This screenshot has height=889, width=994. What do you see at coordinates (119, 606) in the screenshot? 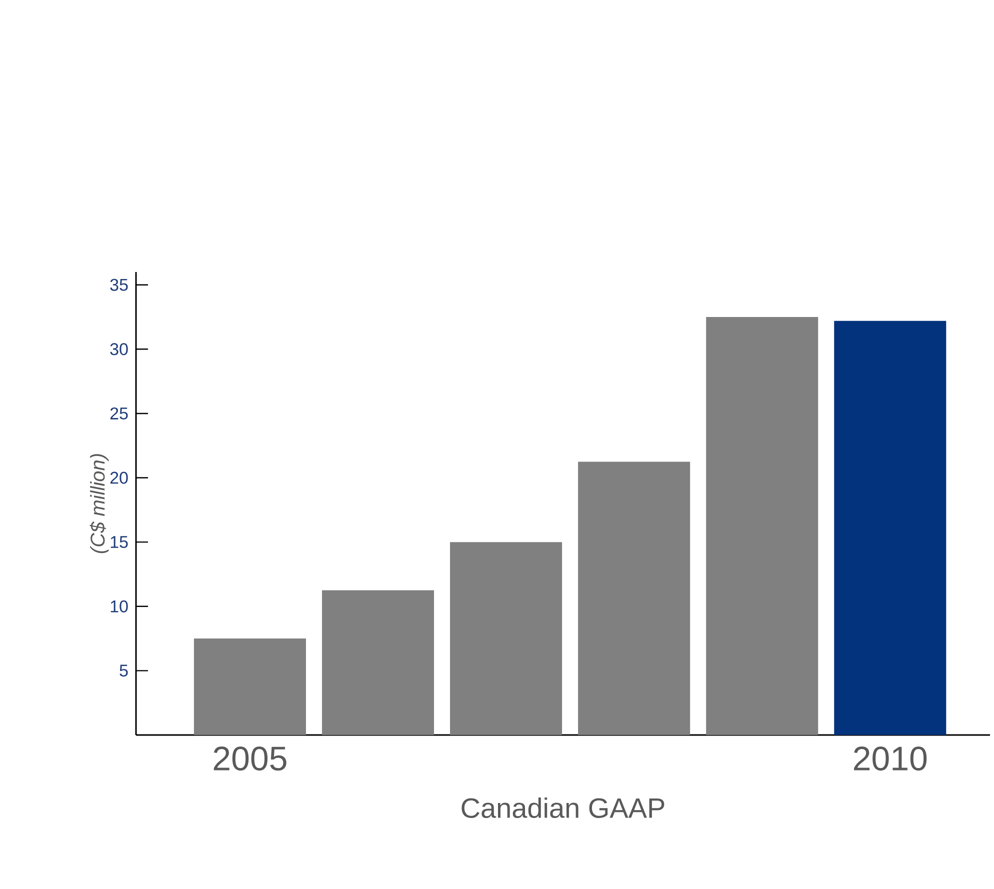
I see `y-tick-label: 10` at bounding box center [119, 606].